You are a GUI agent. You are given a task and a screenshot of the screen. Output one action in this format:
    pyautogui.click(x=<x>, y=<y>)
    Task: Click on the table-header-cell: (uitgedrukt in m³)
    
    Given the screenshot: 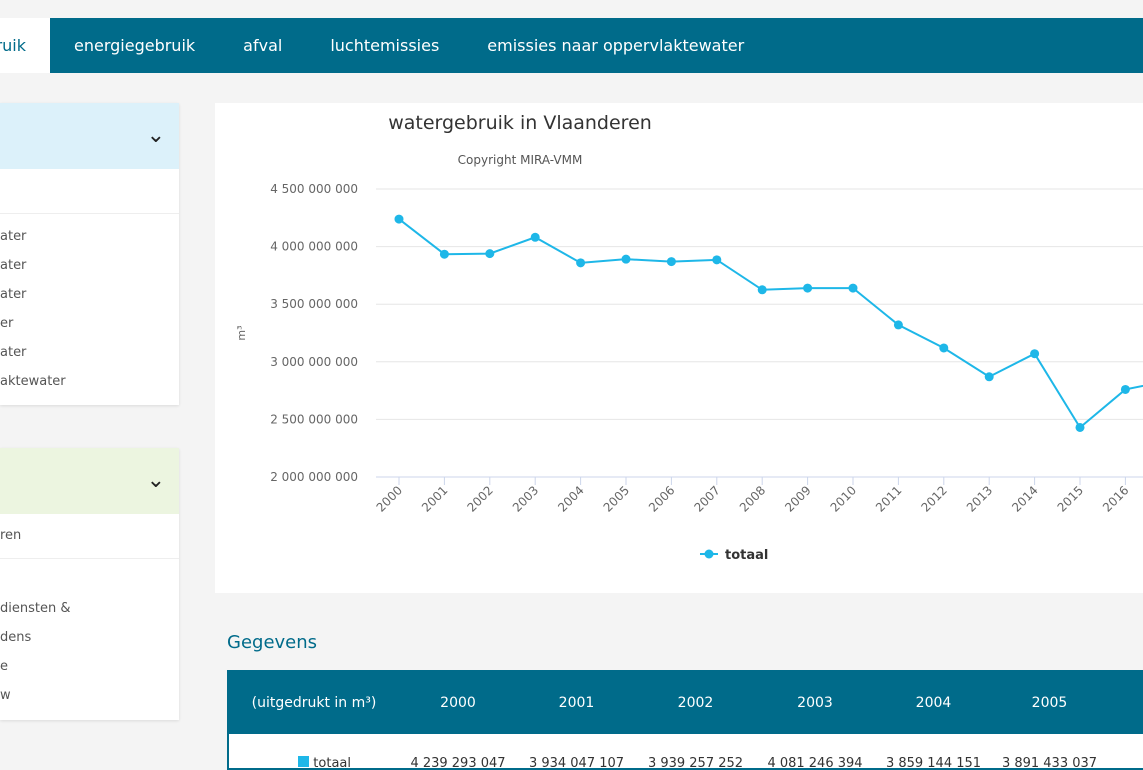 What is the action you would take?
    pyautogui.click(x=314, y=703)
    